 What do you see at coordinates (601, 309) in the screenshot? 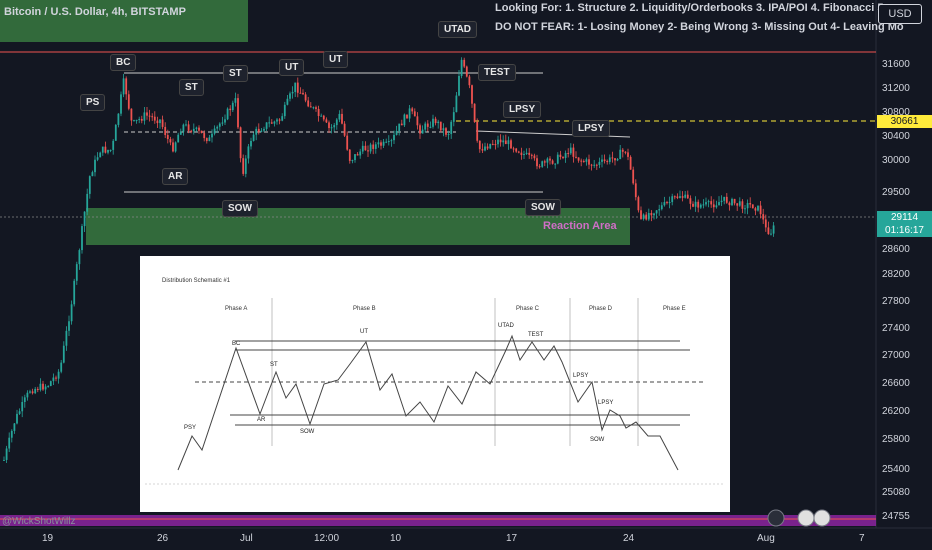
I see `phase-d-label: Phase D` at bounding box center [601, 309].